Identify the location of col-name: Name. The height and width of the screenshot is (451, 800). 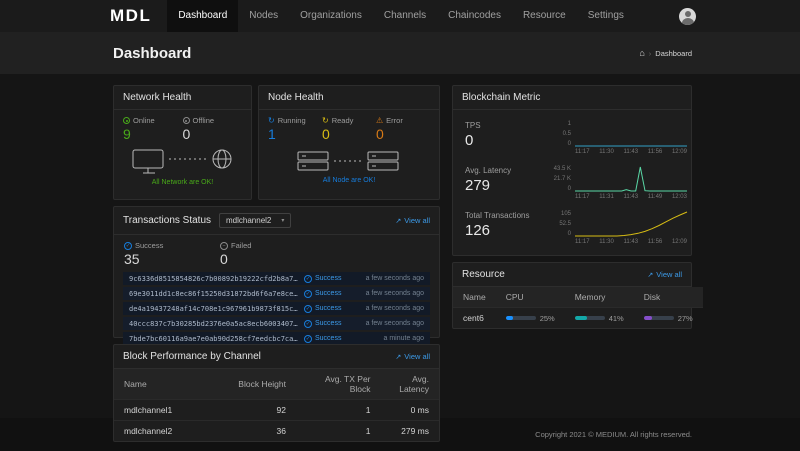
(474, 297).